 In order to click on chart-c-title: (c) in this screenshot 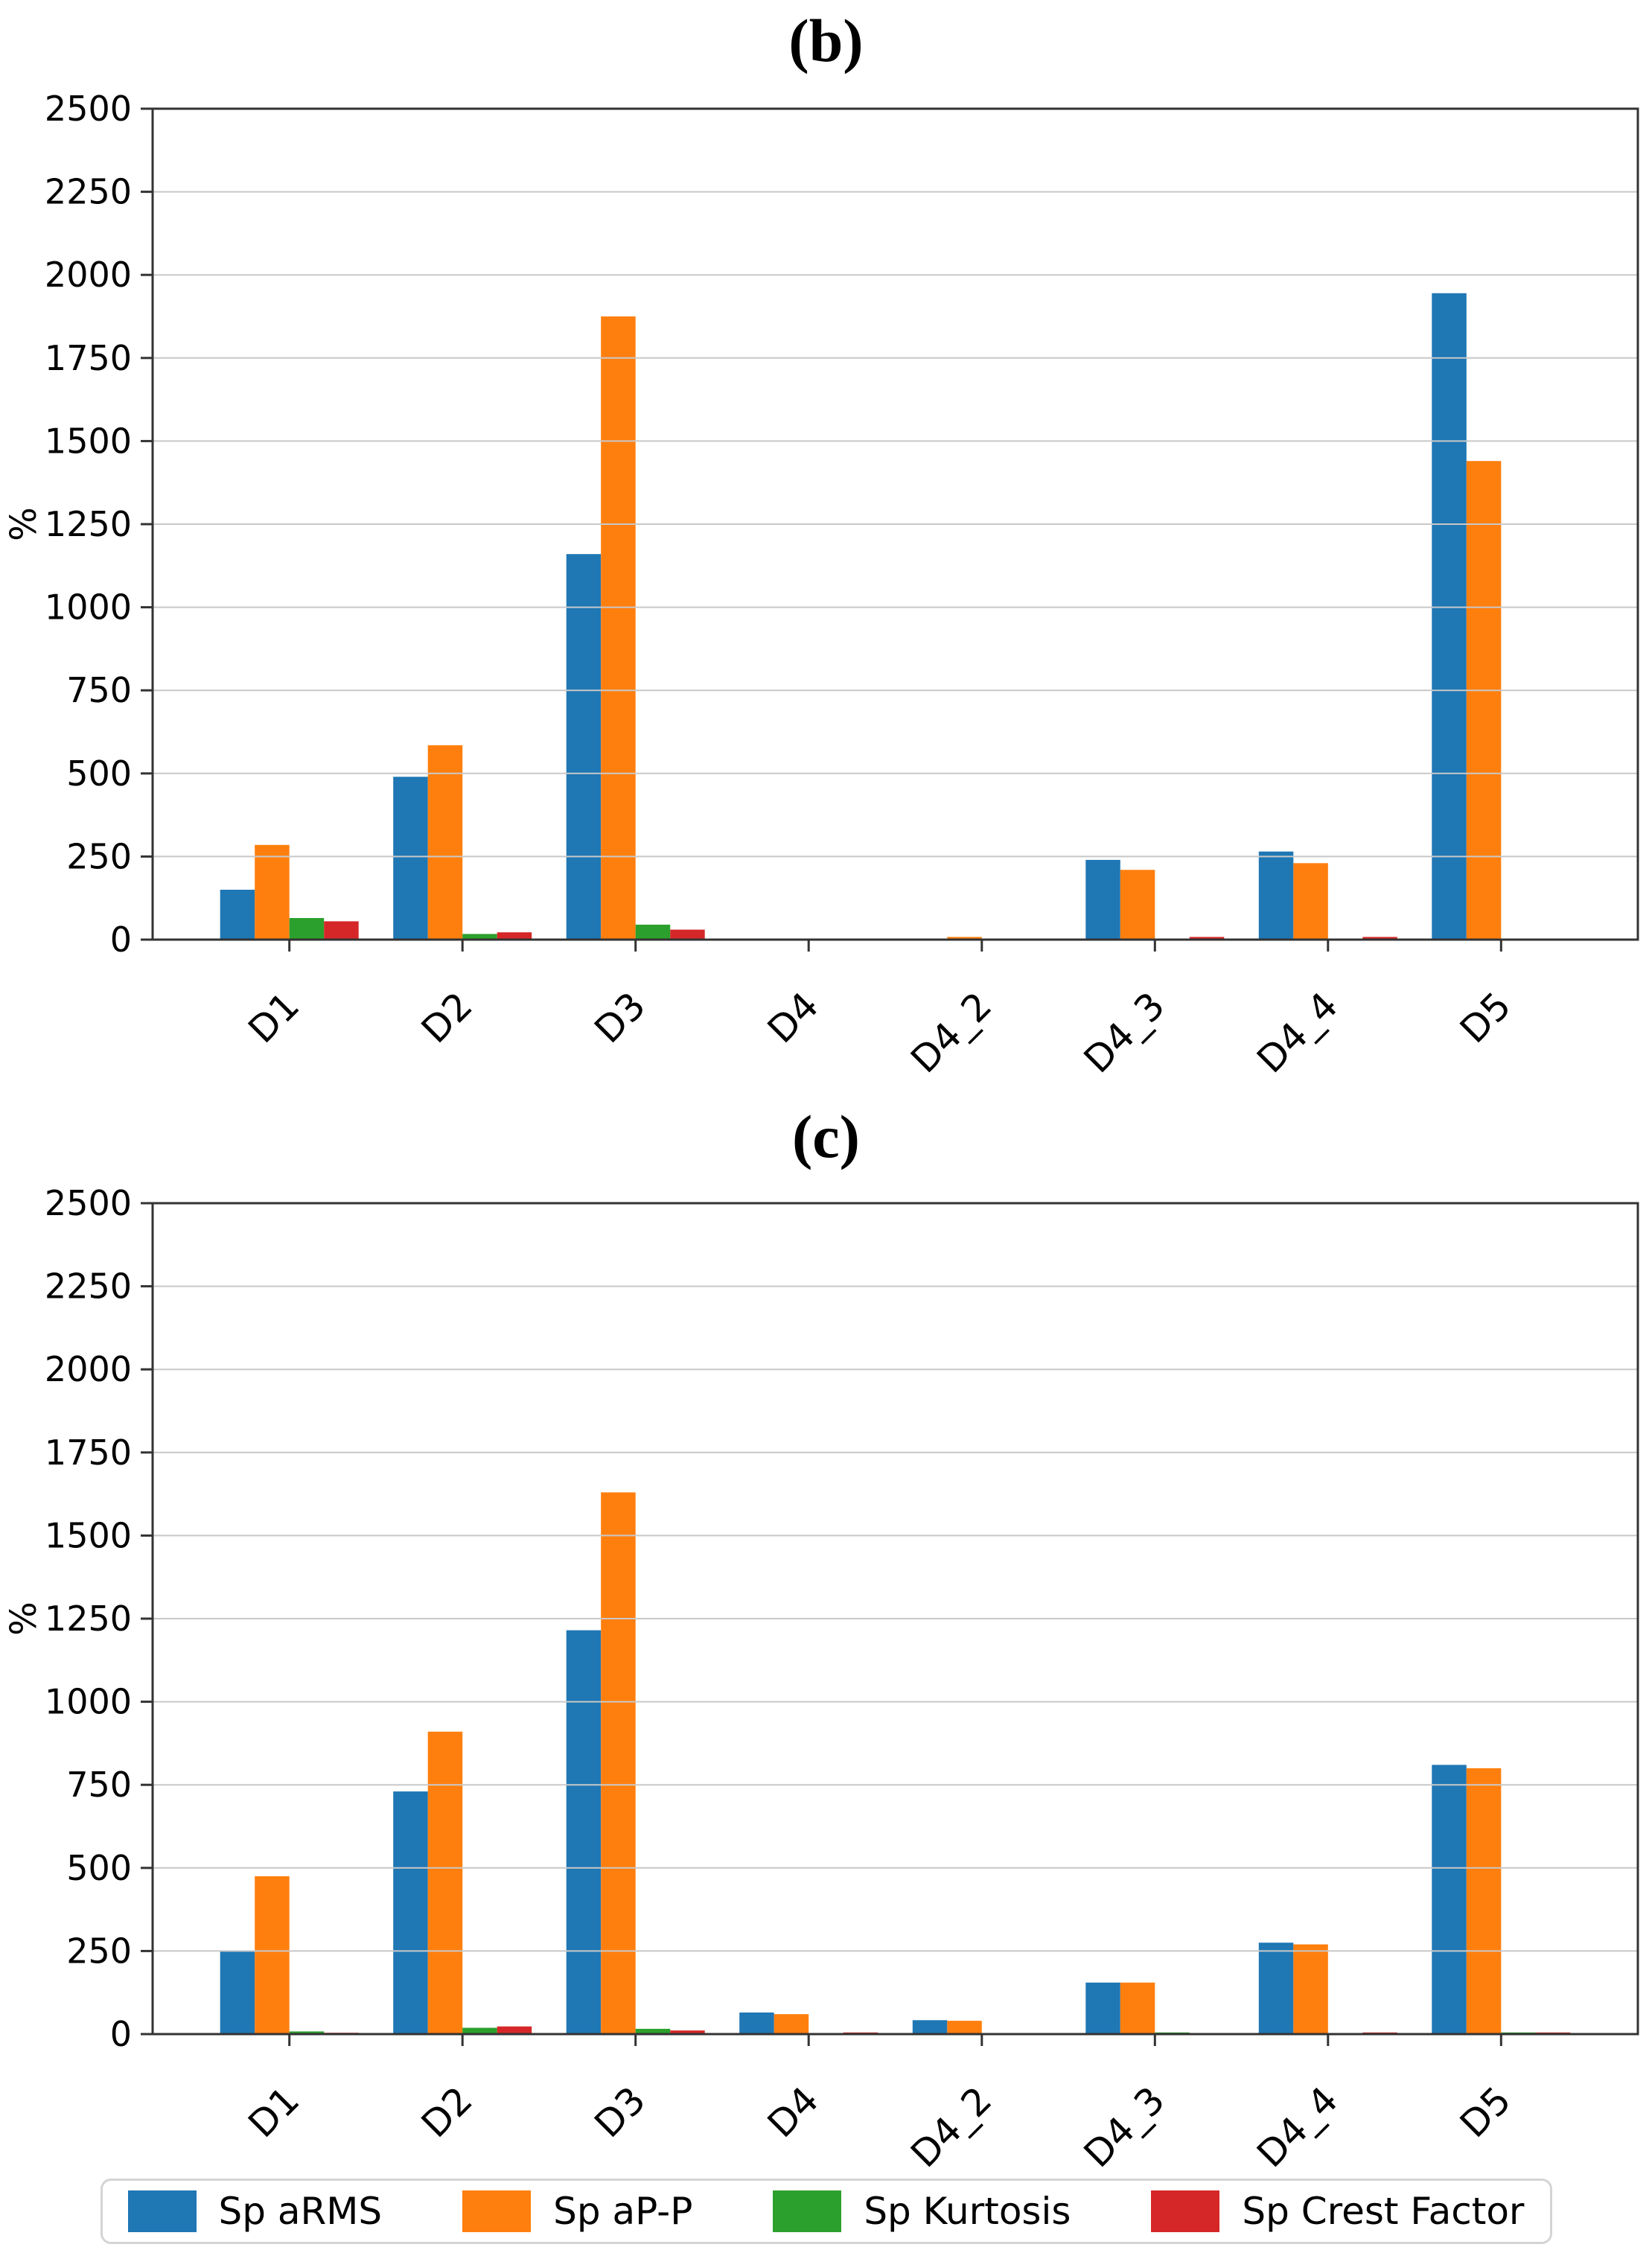, I will do `click(826, 1136)`.